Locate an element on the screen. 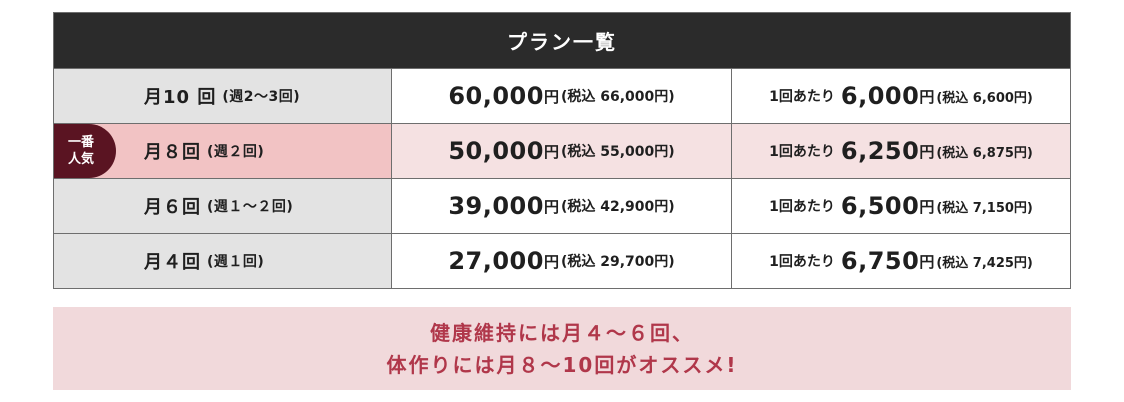 This screenshot has width=1124, height=402. table-title: プラン一覧 is located at coordinates (562, 42).